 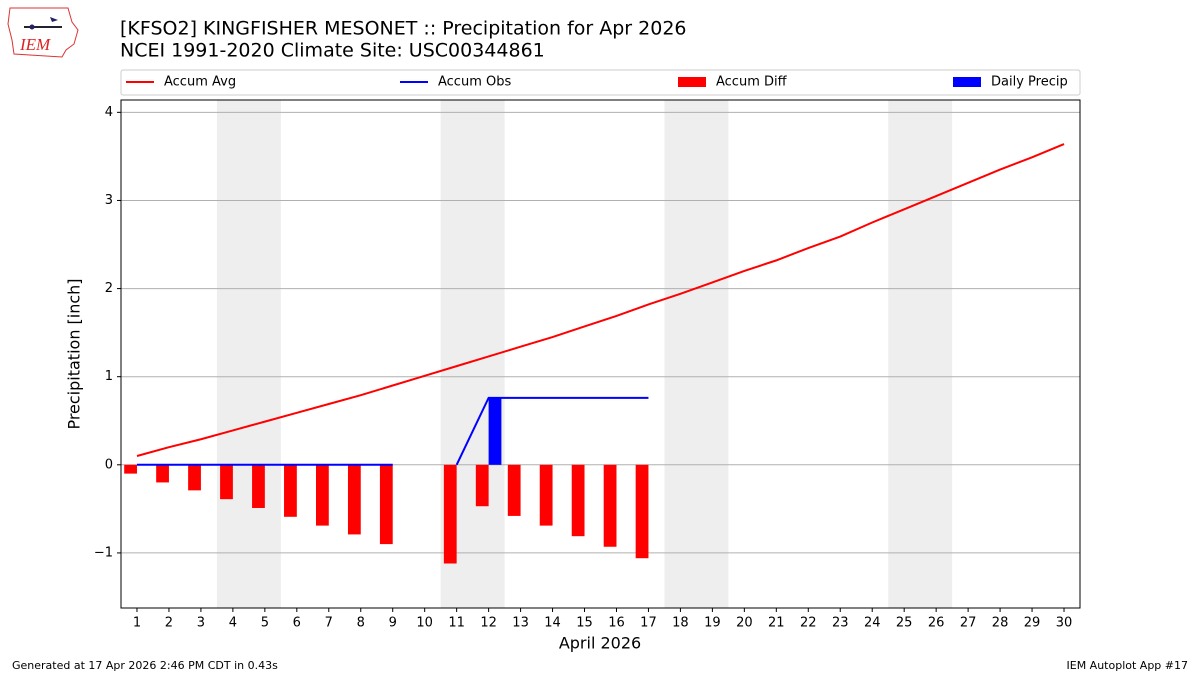 What do you see at coordinates (808, 623) in the screenshot?
I see `x-tick-label: 22` at bounding box center [808, 623].